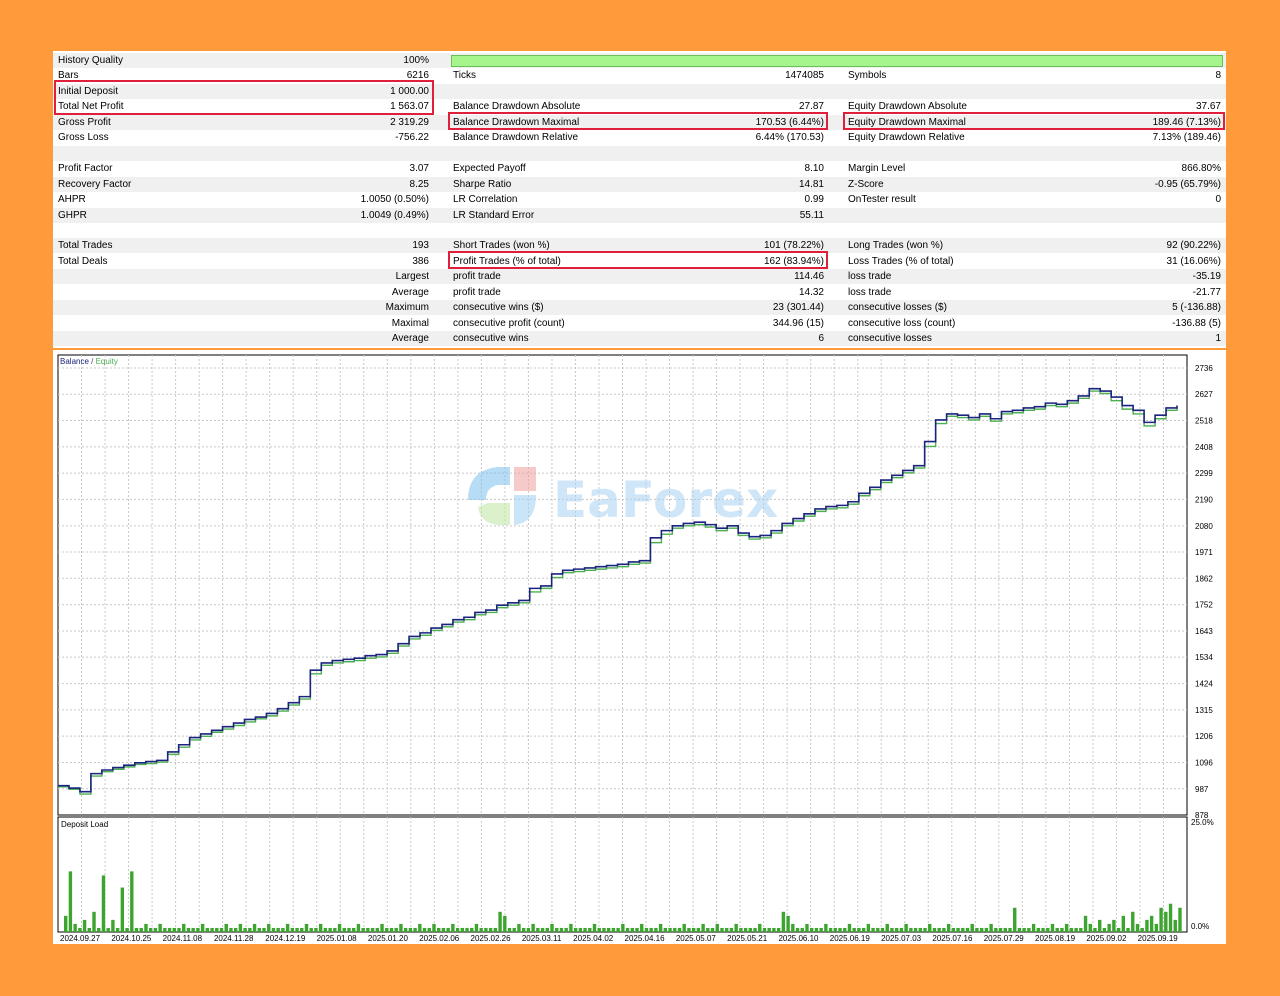 The image size is (1280, 996). What do you see at coordinates (639, 60) in the screenshot?
I see `report-row: History Quality 100%` at bounding box center [639, 60].